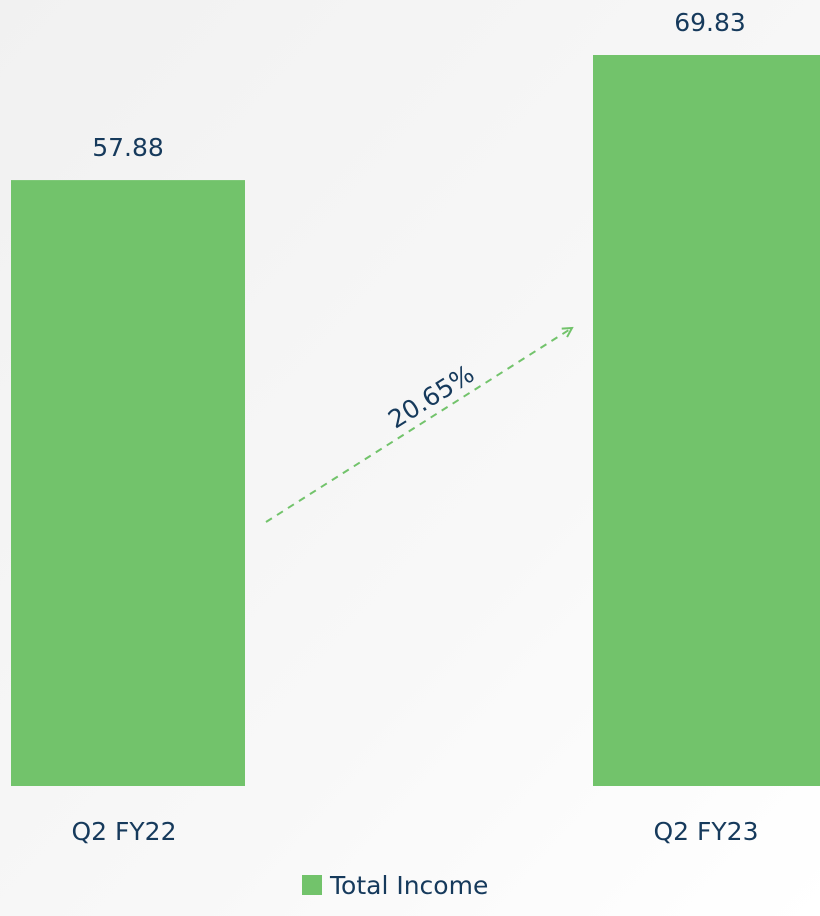 Image resolution: width=820 pixels, height=916 pixels. I want to click on growth-arrow, so click(418, 425).